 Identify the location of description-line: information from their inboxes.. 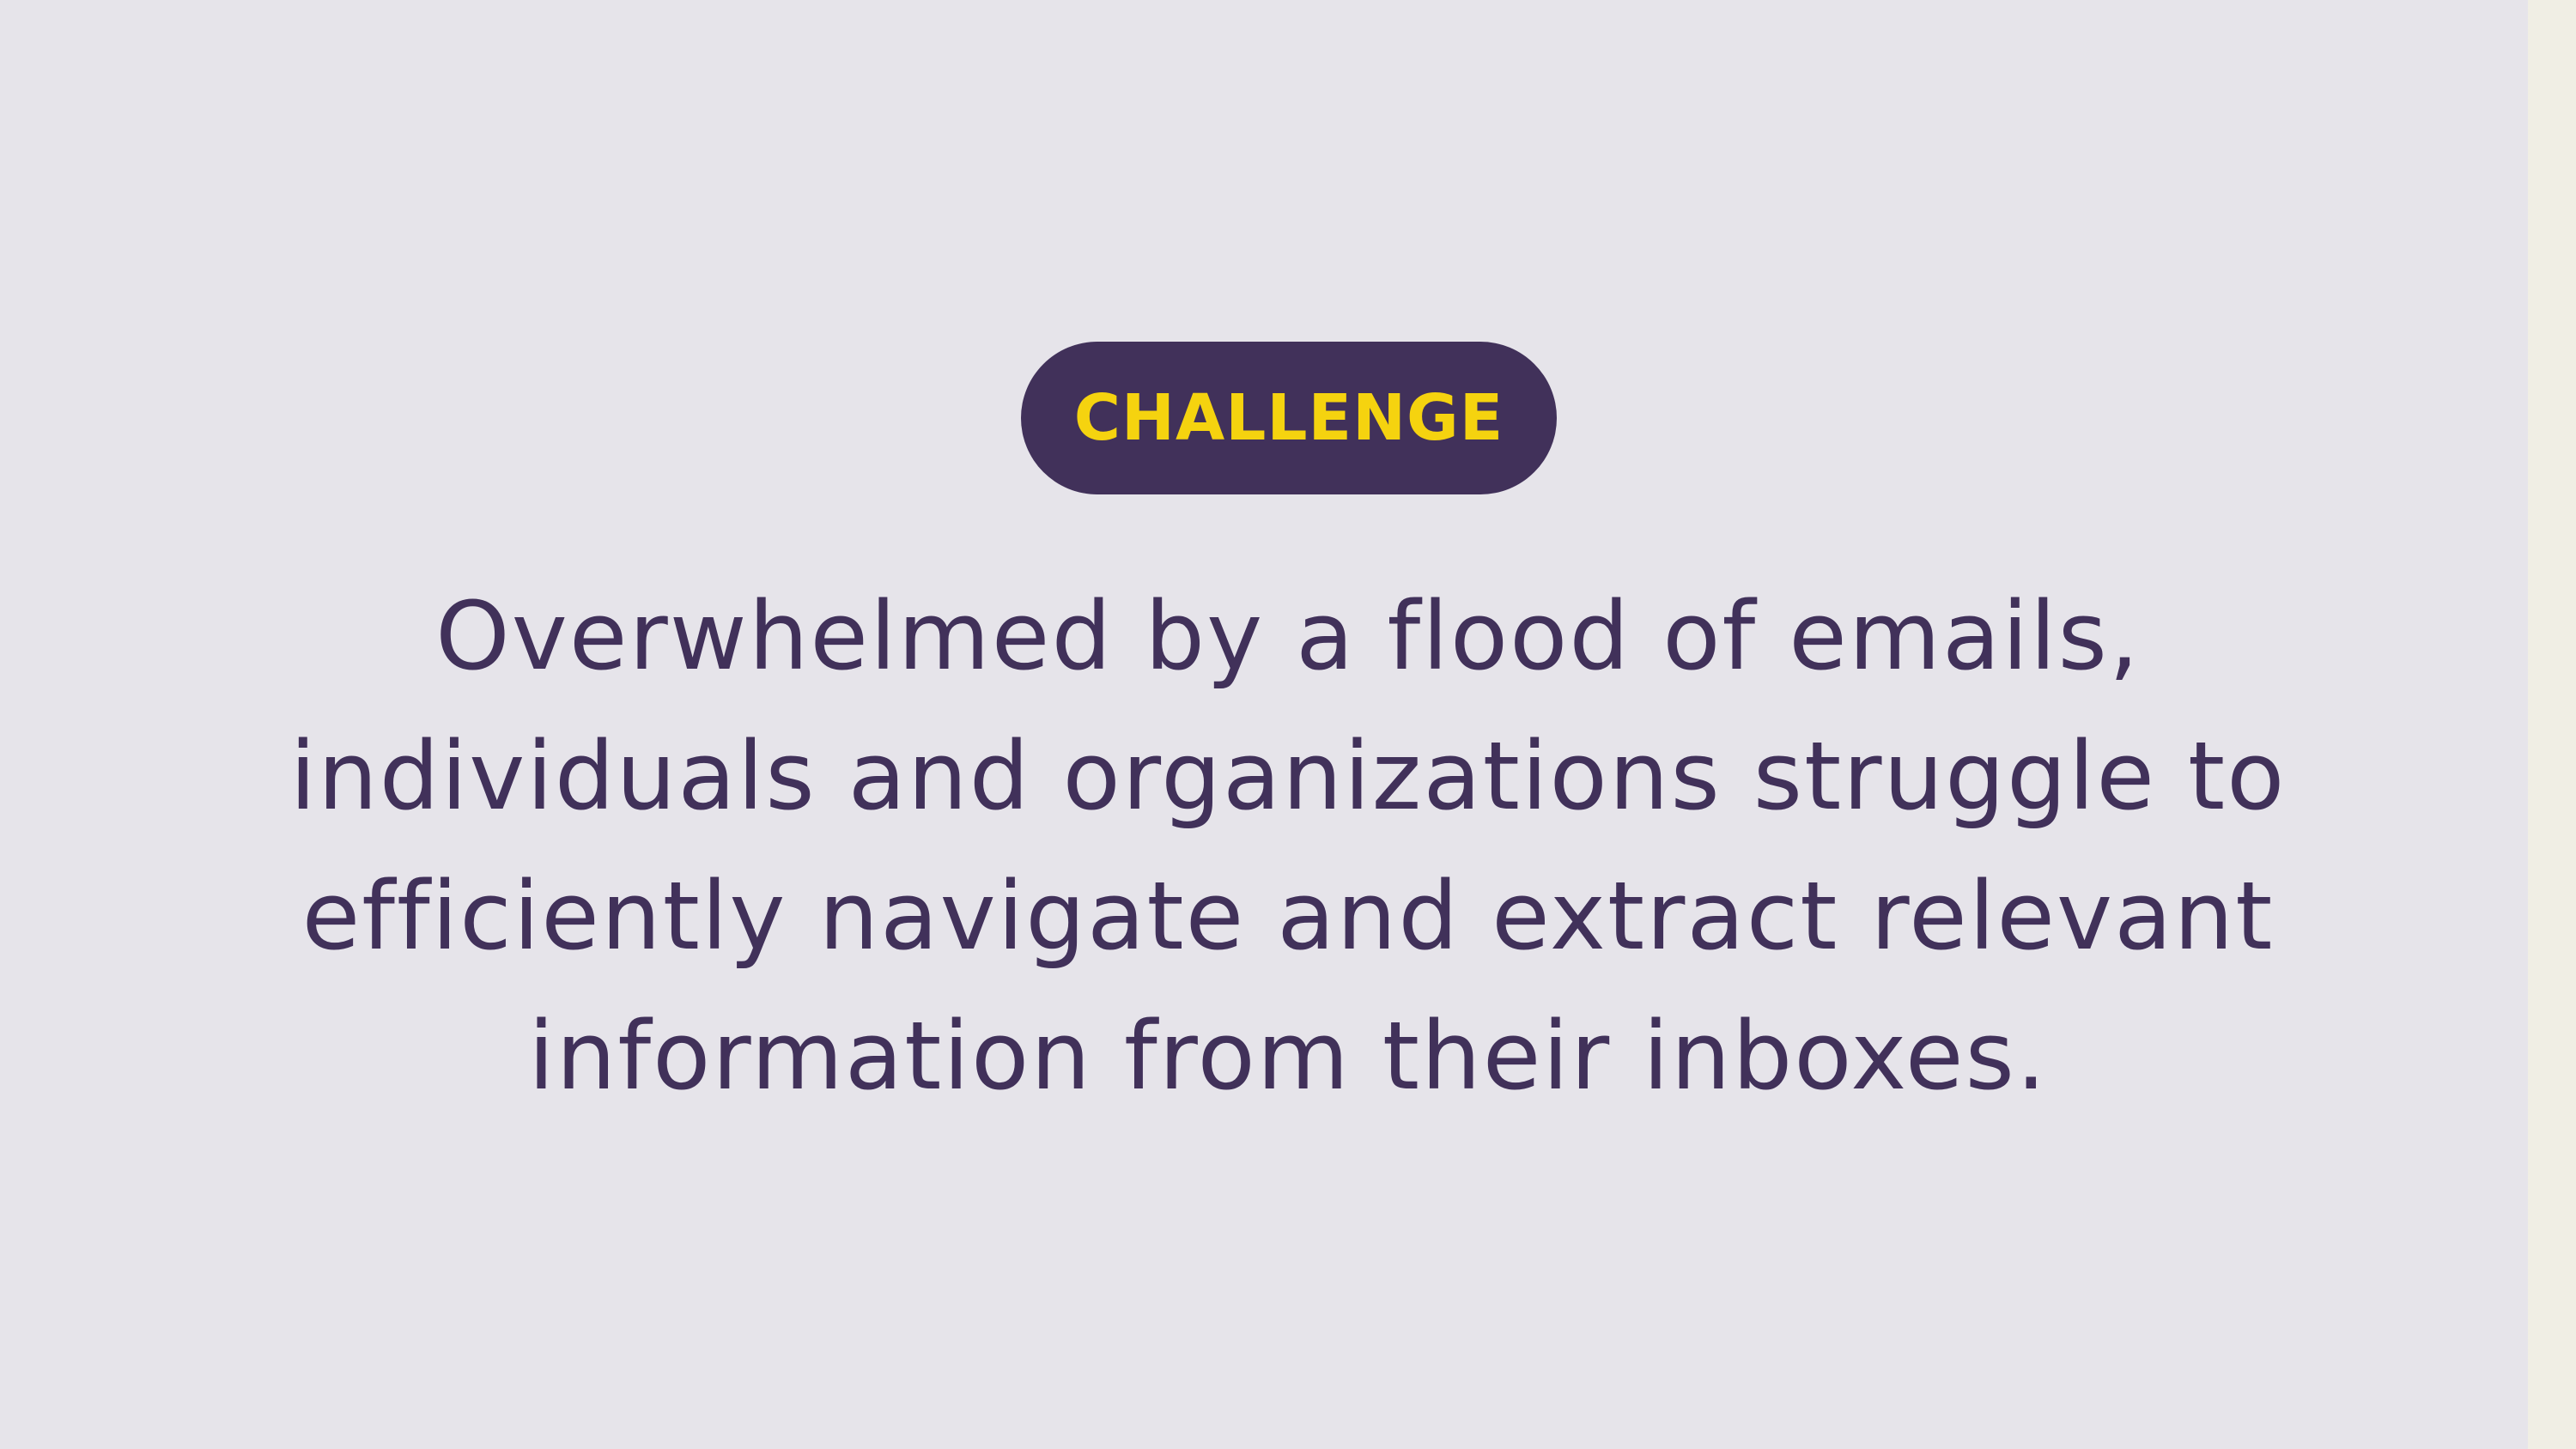
(1288, 1056).